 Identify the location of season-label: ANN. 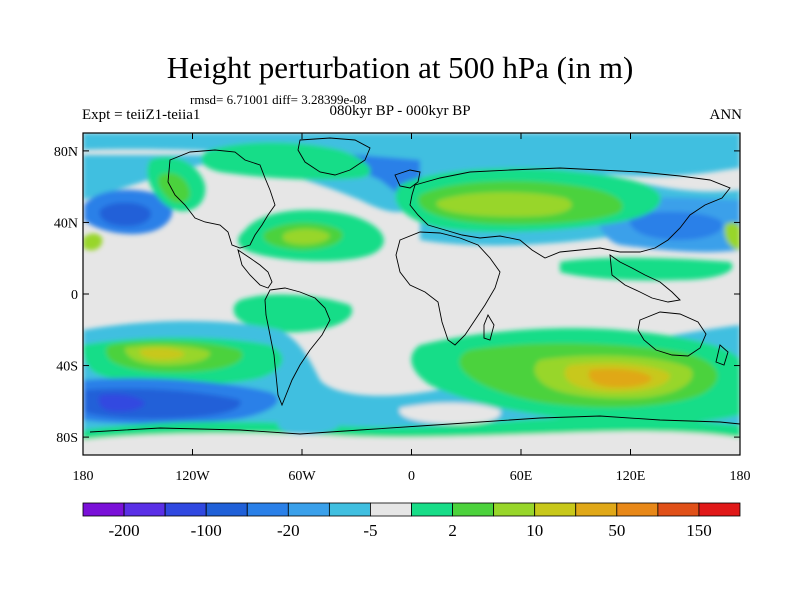
(726, 115).